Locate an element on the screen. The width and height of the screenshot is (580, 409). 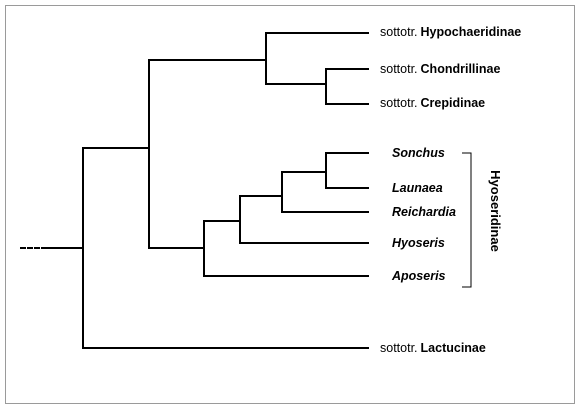
group-label-hyoseridinae: Hyoseridinae is located at coordinates (495, 211).